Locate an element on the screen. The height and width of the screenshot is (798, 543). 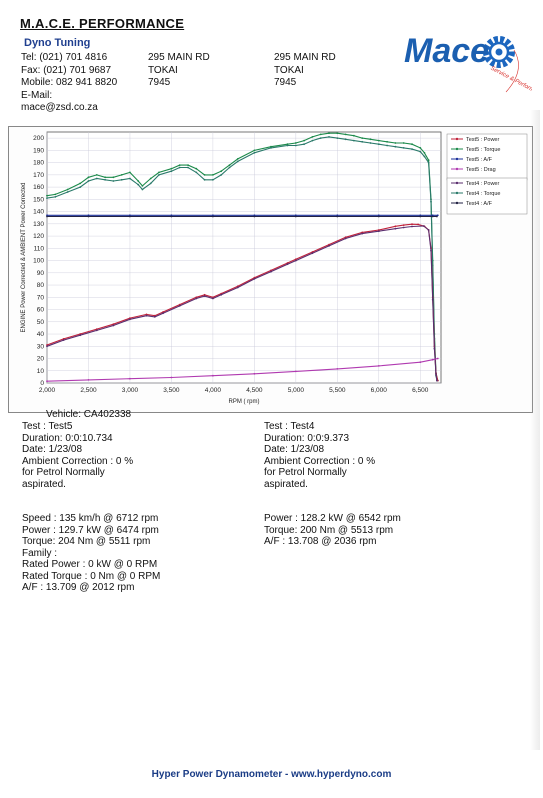
x-tick-label: 6,500 is located at coordinates (420, 390).